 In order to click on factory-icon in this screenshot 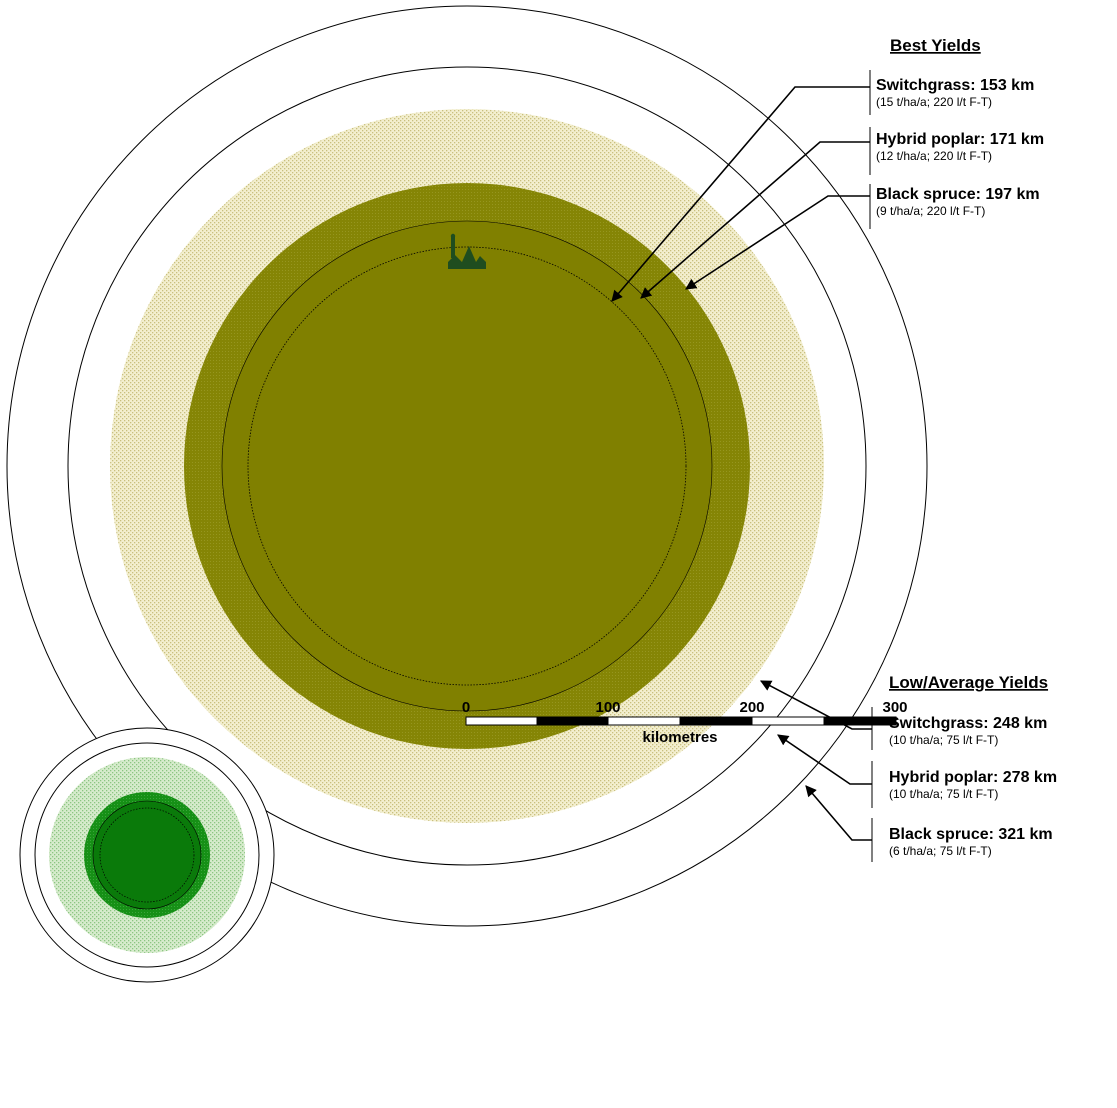, I will do `click(467, 251)`.